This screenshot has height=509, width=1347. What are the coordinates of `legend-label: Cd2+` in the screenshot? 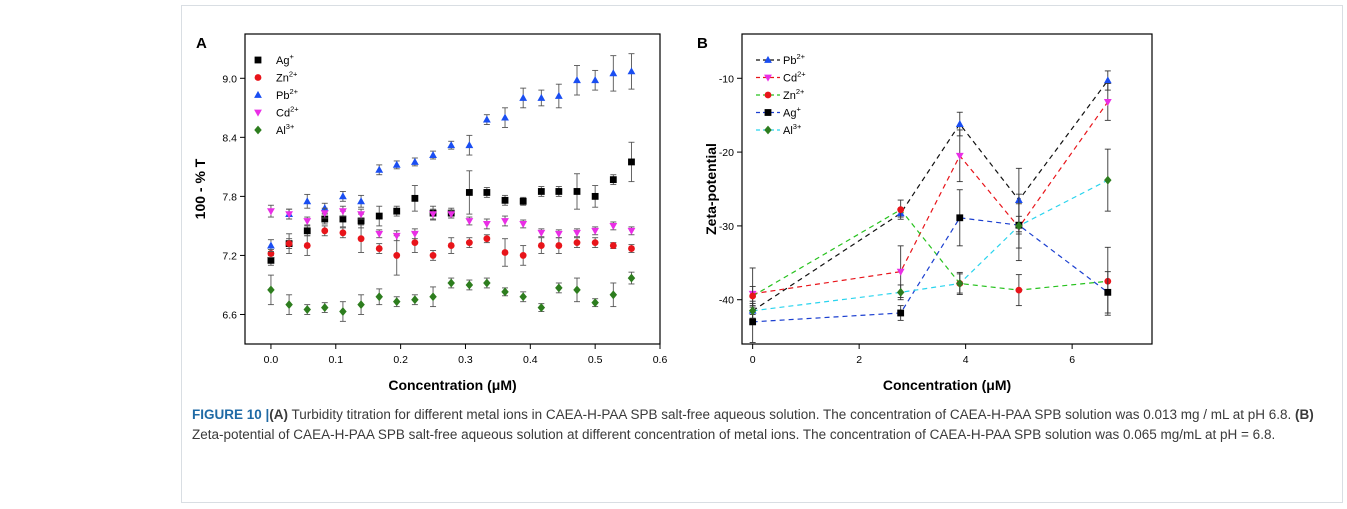 It's located at (794, 77).